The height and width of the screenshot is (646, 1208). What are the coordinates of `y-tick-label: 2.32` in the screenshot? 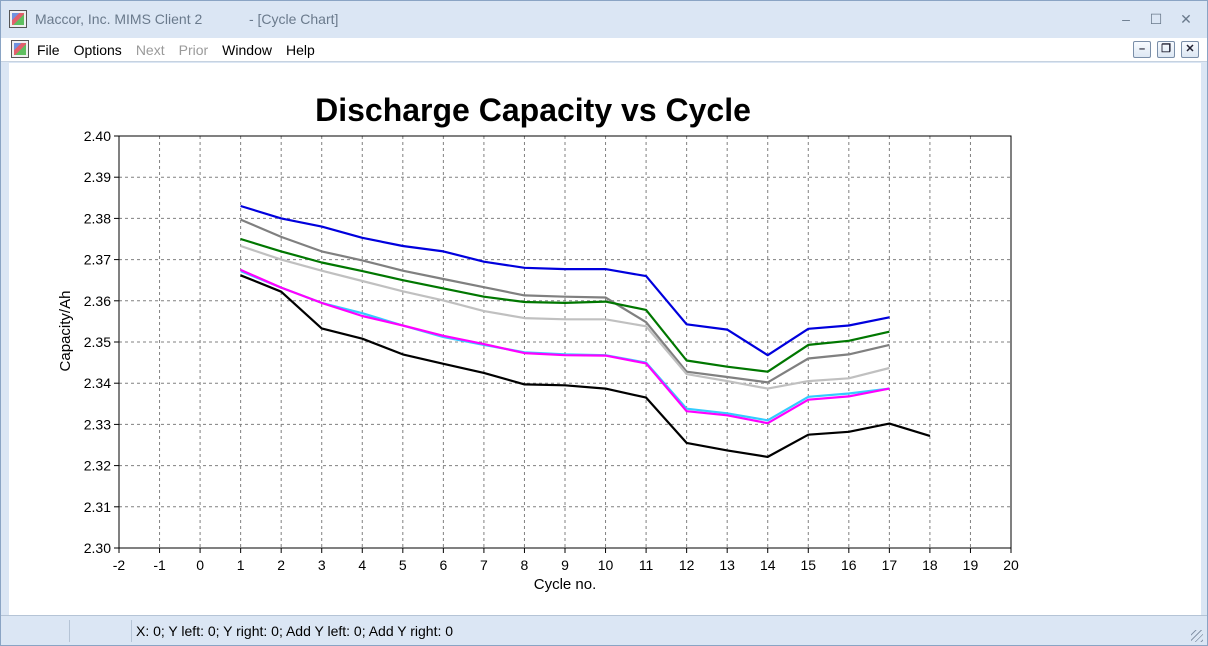 It's located at (97, 466).